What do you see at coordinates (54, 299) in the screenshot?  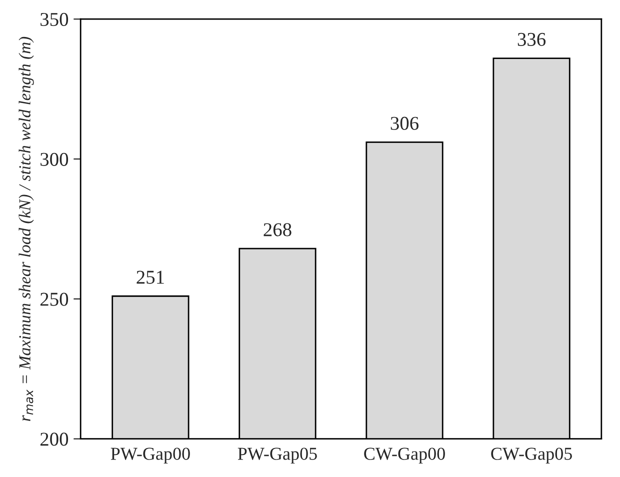 I see `y-tick-label: 250` at bounding box center [54, 299].